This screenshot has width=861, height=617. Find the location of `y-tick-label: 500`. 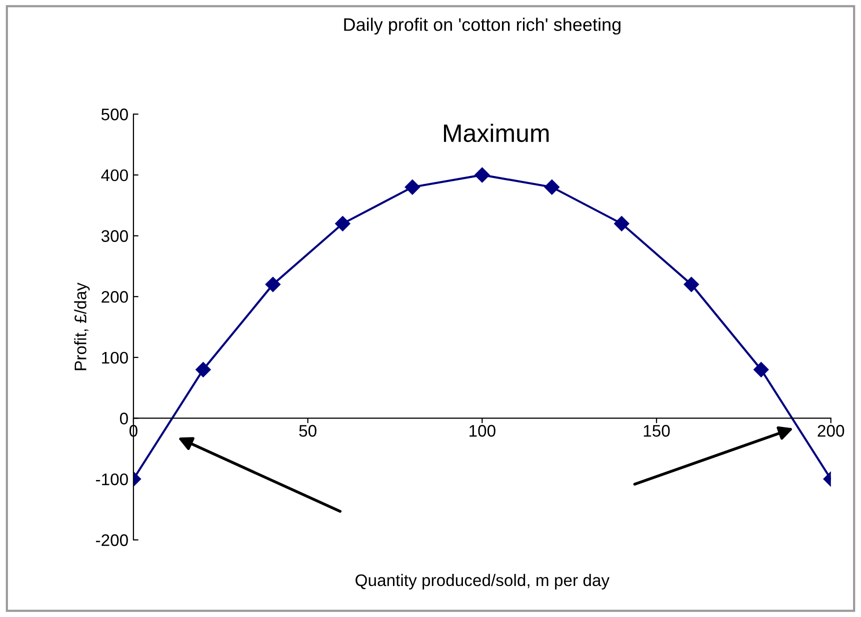

y-tick-label: 500 is located at coordinates (114, 114).